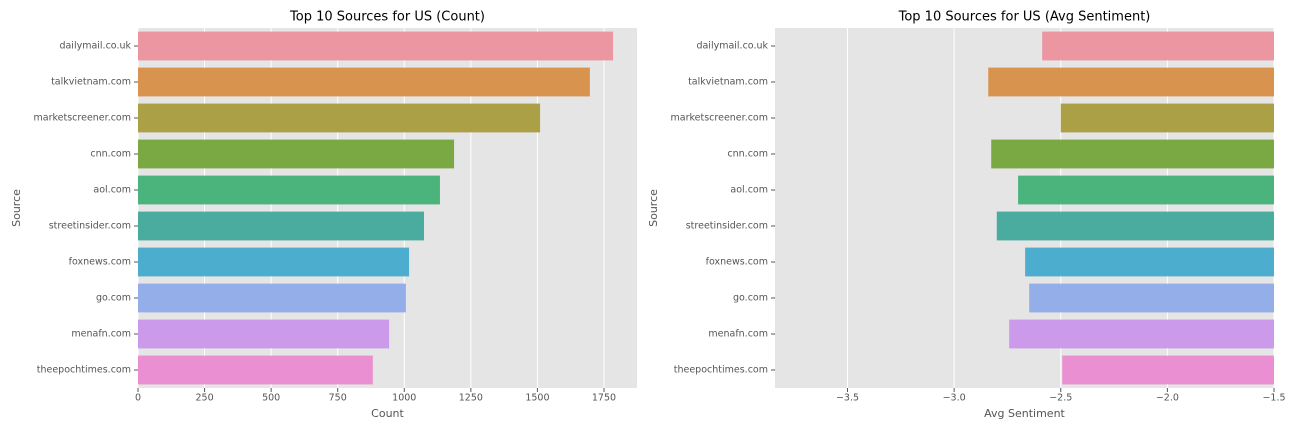 This screenshot has height=436, width=1296. What do you see at coordinates (1060, 398) in the screenshot?
I see `x-tick-label: −2.5` at bounding box center [1060, 398].